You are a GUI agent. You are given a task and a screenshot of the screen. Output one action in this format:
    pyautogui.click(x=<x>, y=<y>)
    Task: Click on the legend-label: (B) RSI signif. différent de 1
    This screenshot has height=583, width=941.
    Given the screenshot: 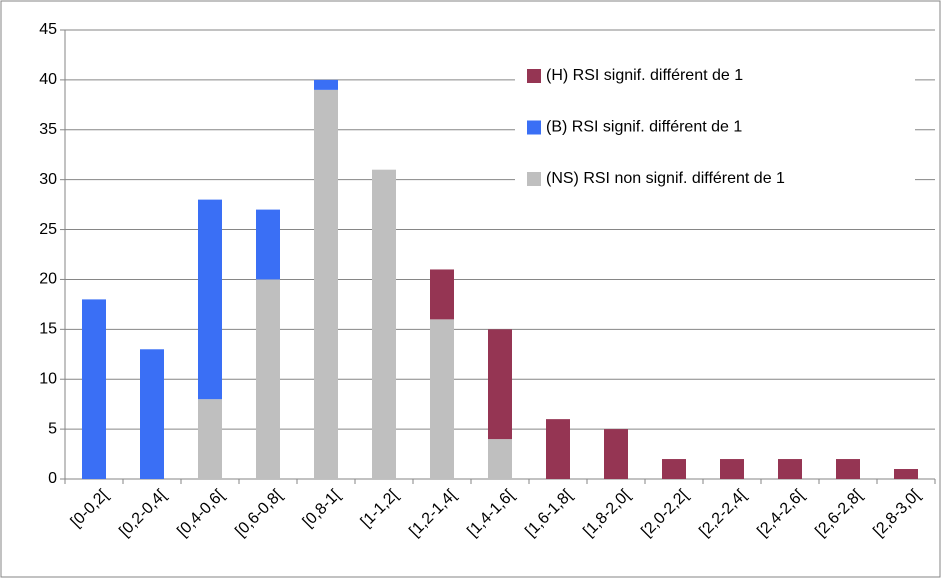 What is the action you would take?
    pyautogui.click(x=644, y=127)
    